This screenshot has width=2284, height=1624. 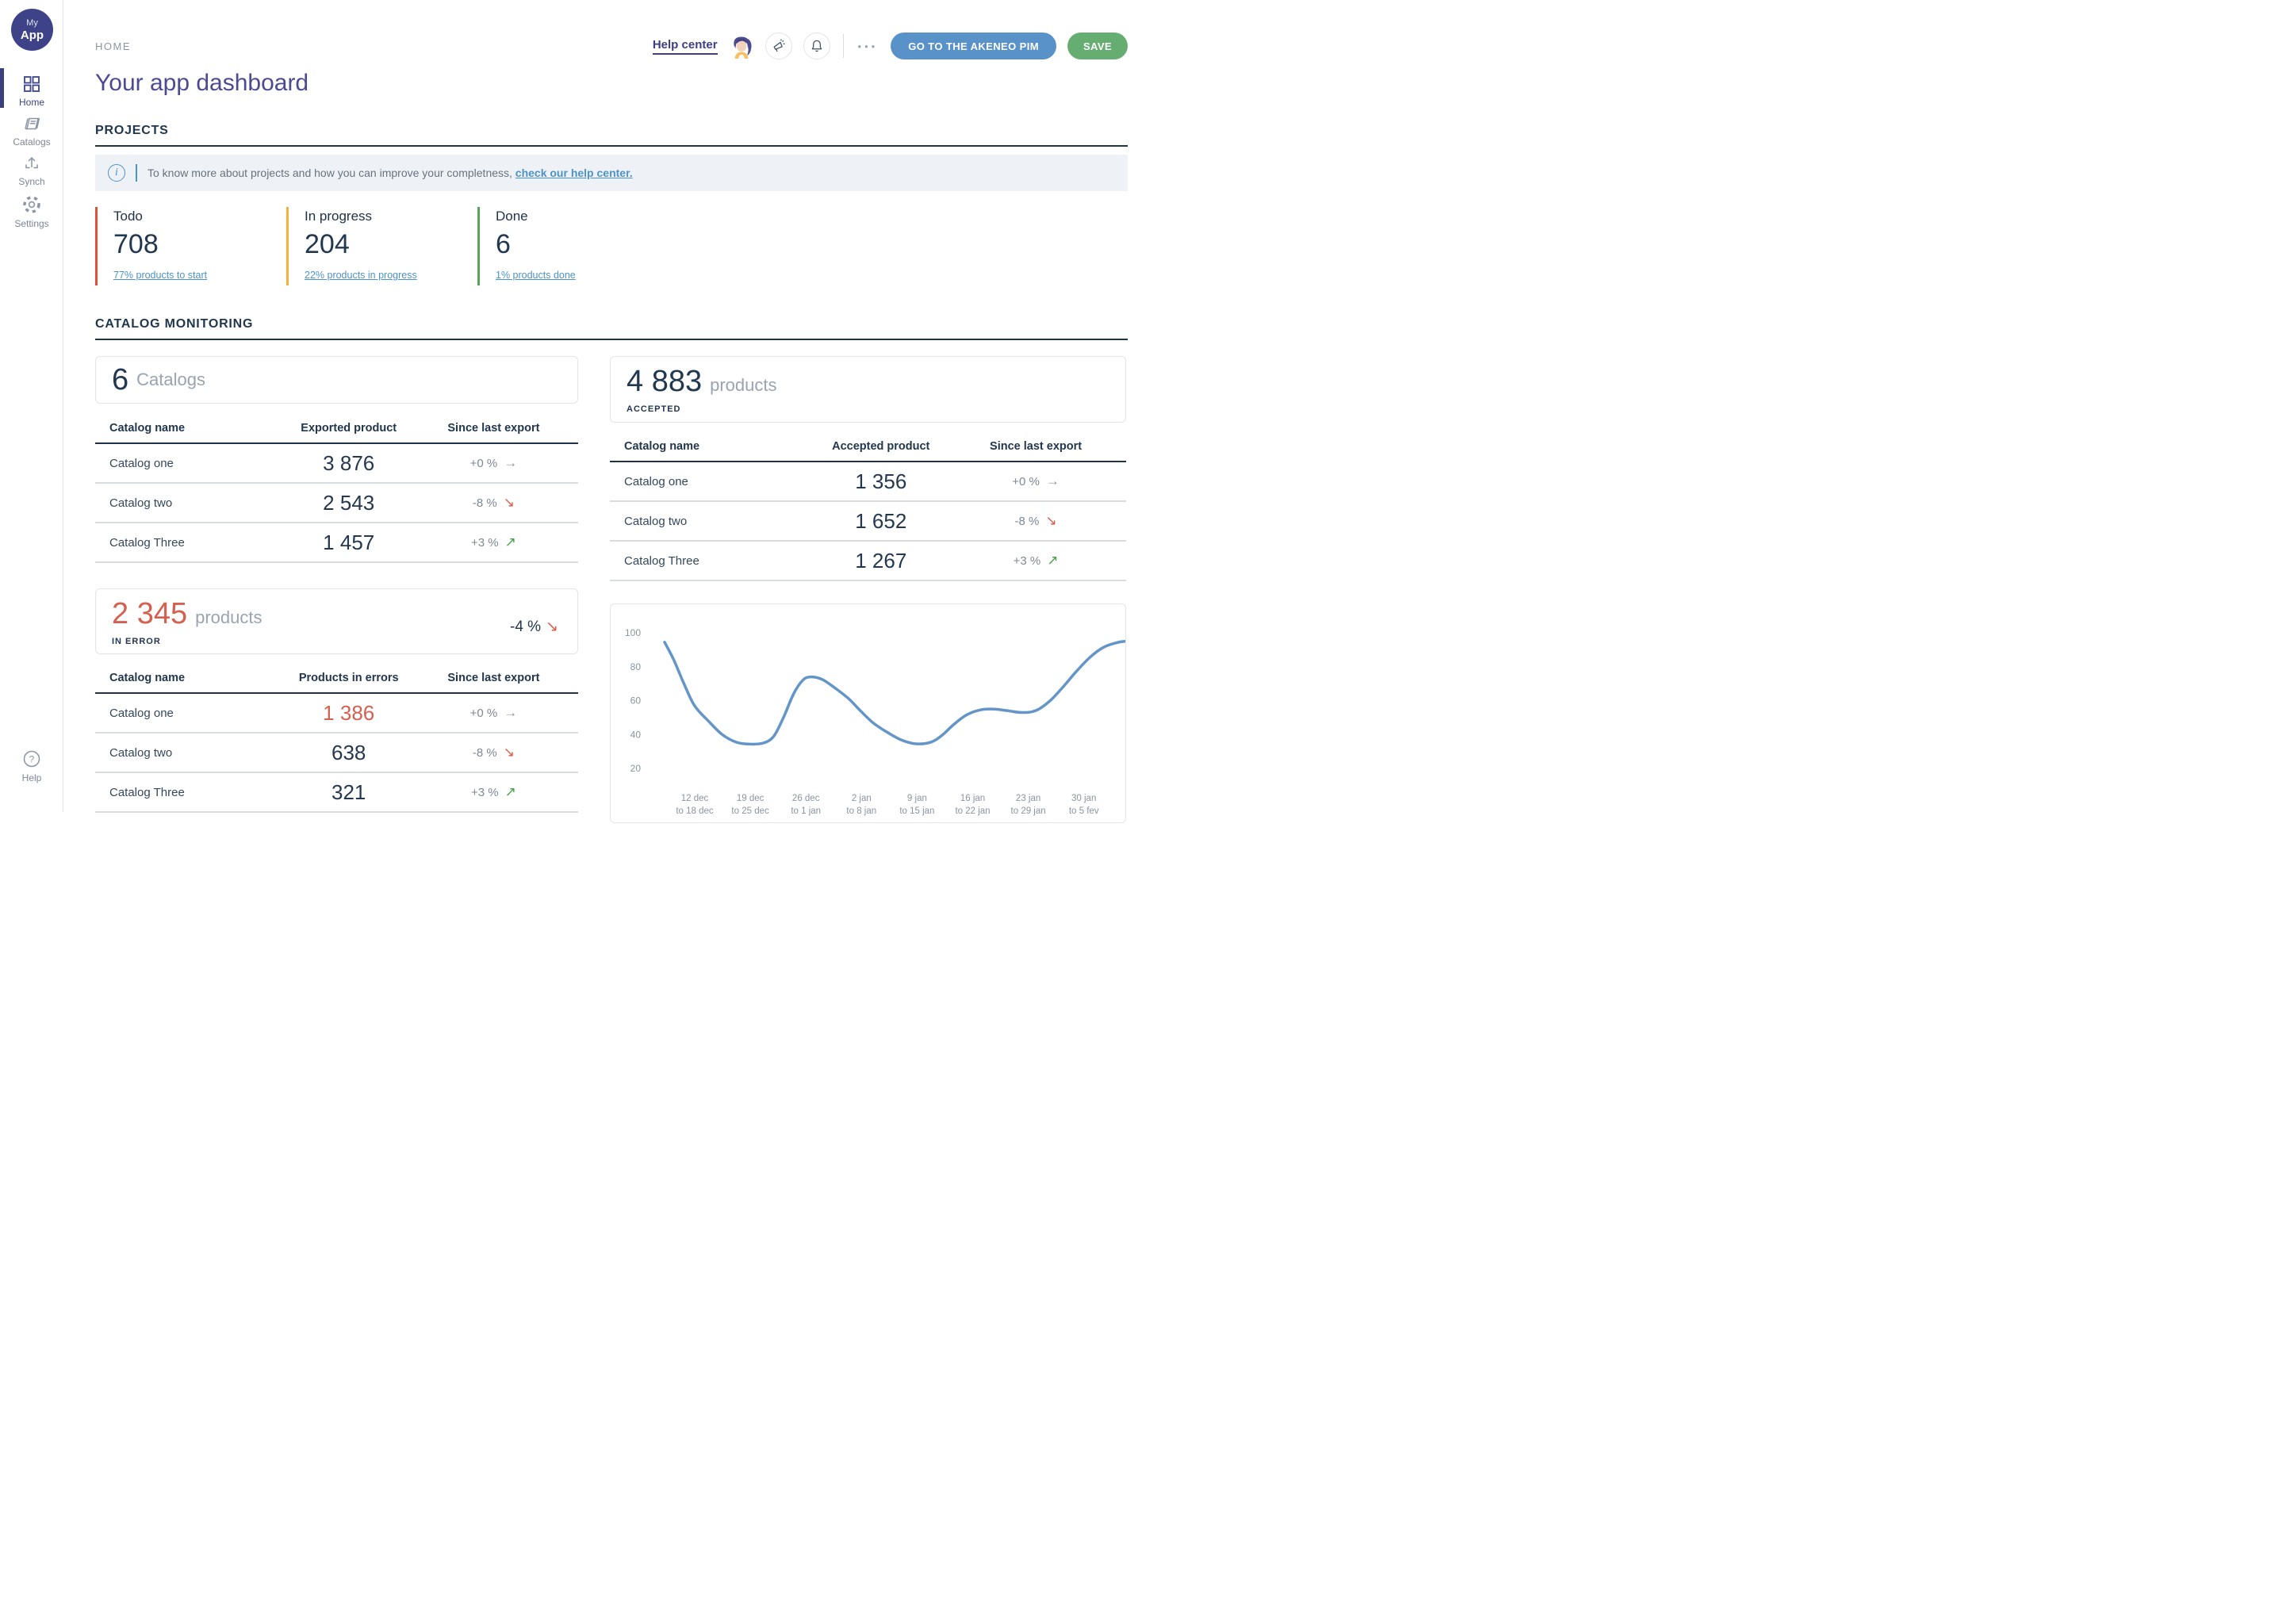 I want to click on stat-in-progress: In progress 204 22% products in progress, so click(x=381, y=246).